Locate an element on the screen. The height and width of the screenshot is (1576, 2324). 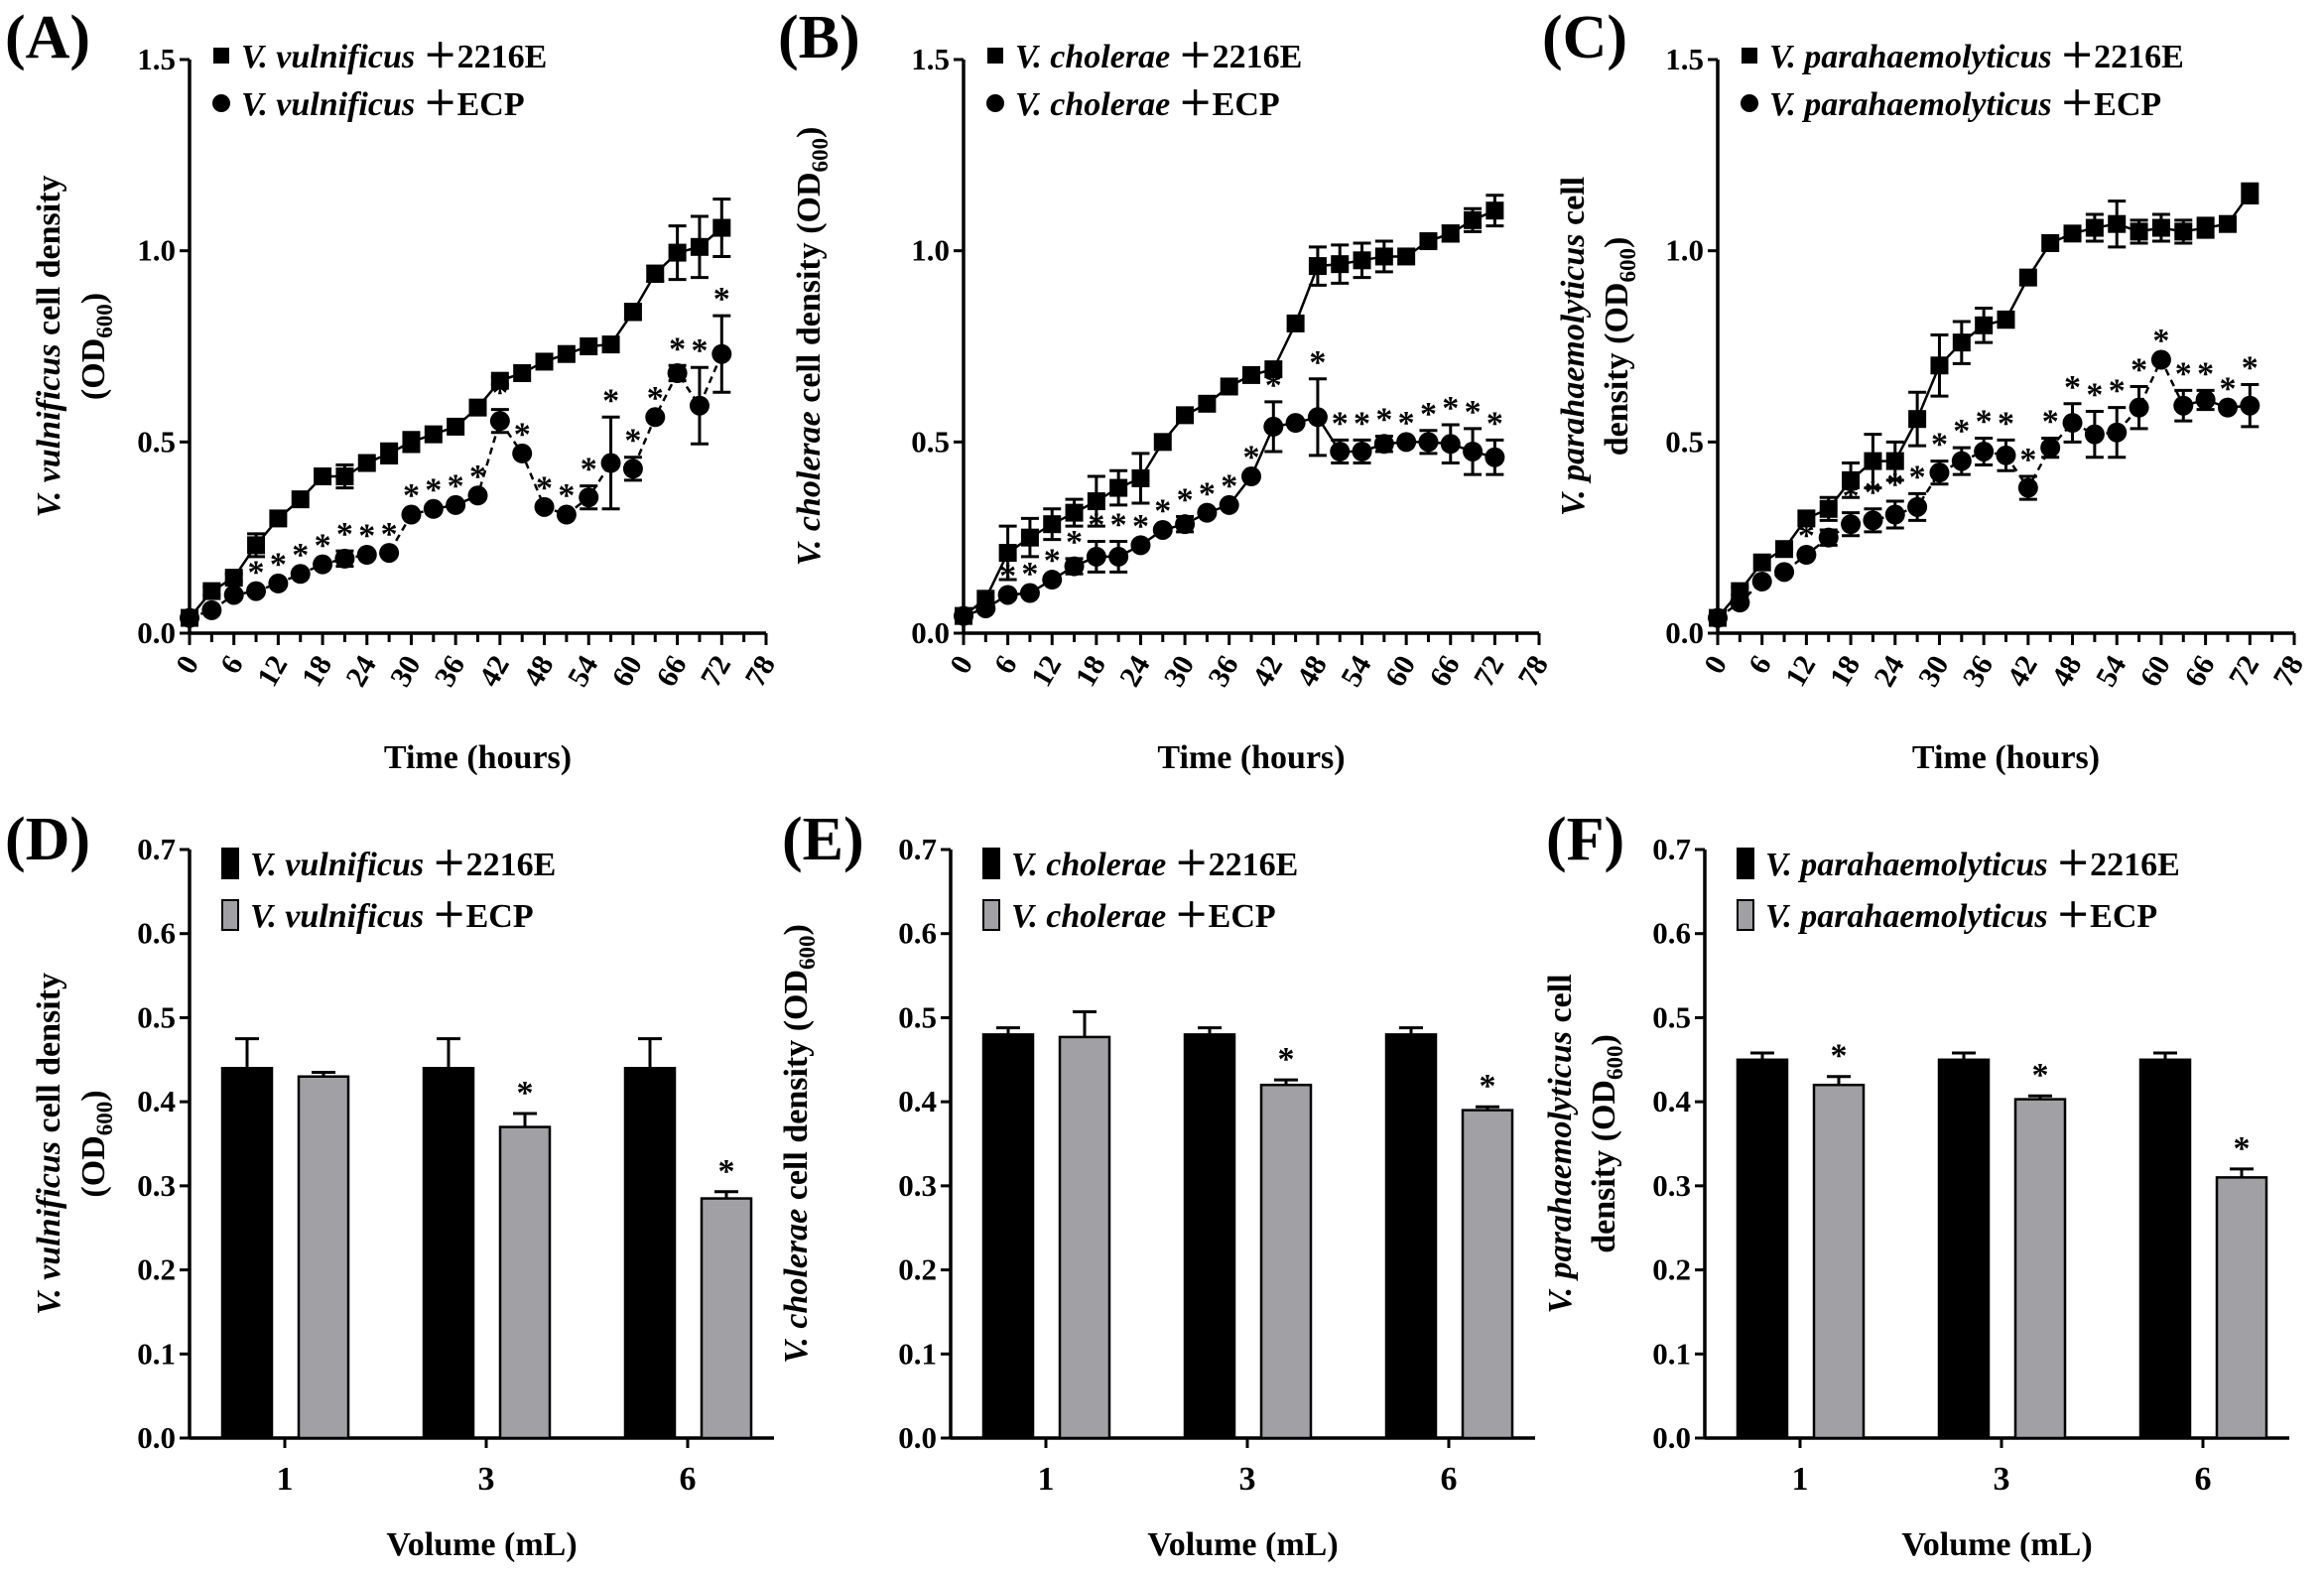
y-axis-label-part: cell density (OD is located at coordinates (809, 291).